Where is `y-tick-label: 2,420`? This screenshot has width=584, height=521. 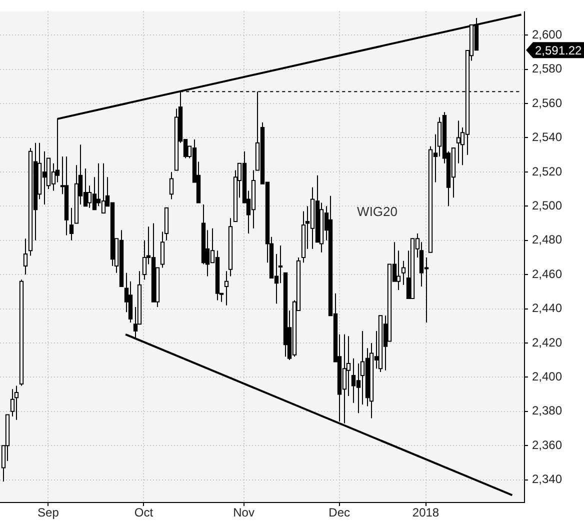
y-tick-label: 2,420 is located at coordinates (547, 342).